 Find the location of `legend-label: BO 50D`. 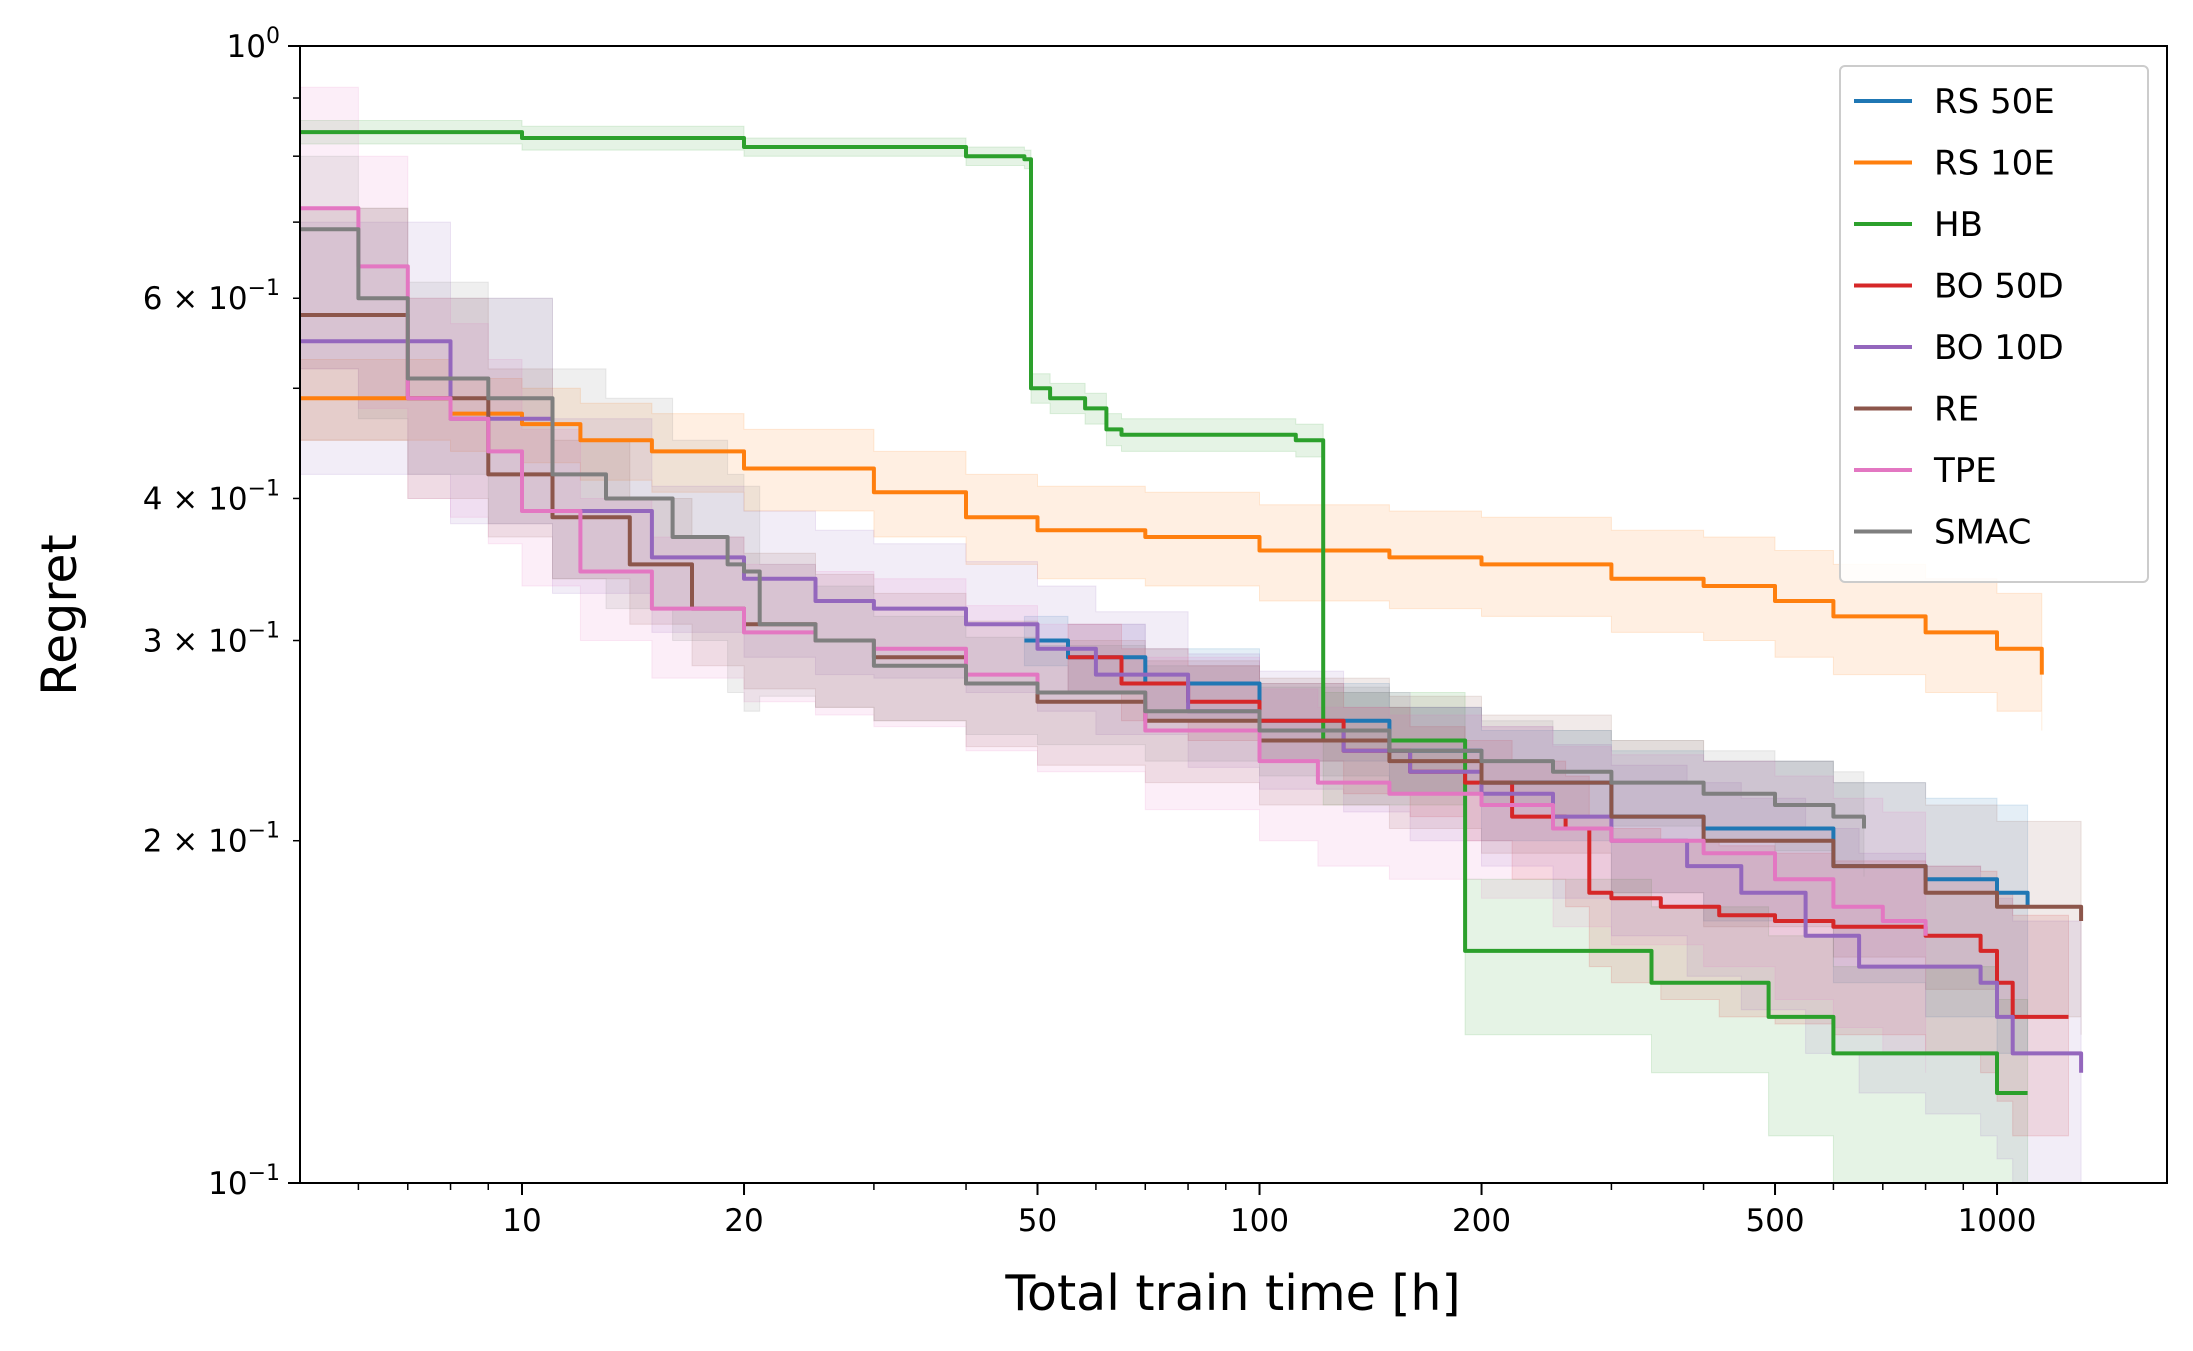

legend-label: BO 50D is located at coordinates (1999, 287).